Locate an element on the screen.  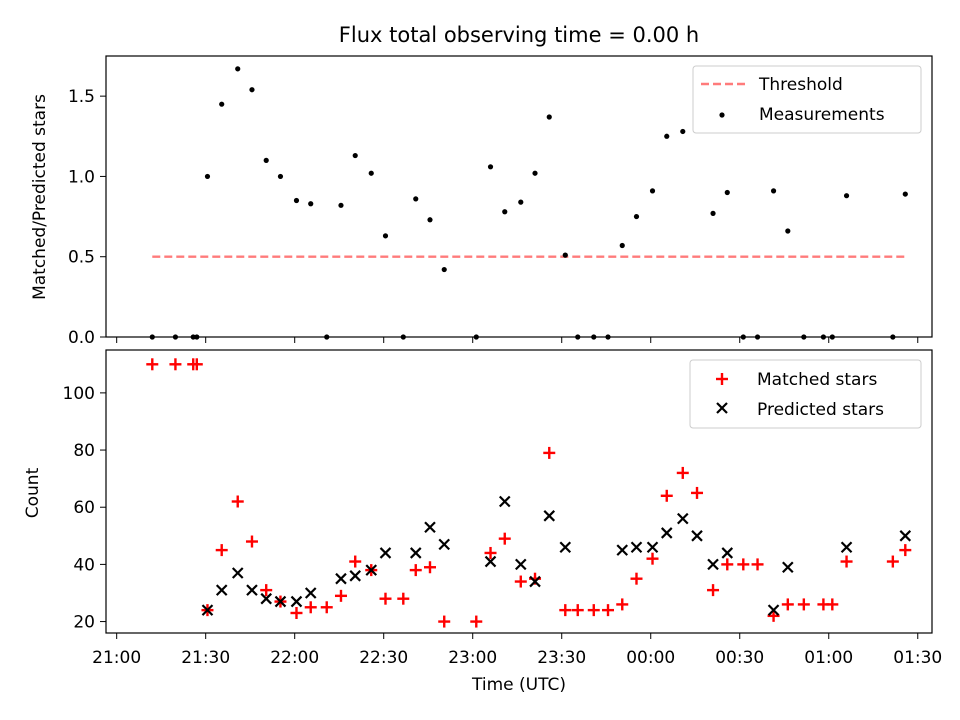
ratio-y-tick-label: 0.0 is located at coordinates (81, 338).